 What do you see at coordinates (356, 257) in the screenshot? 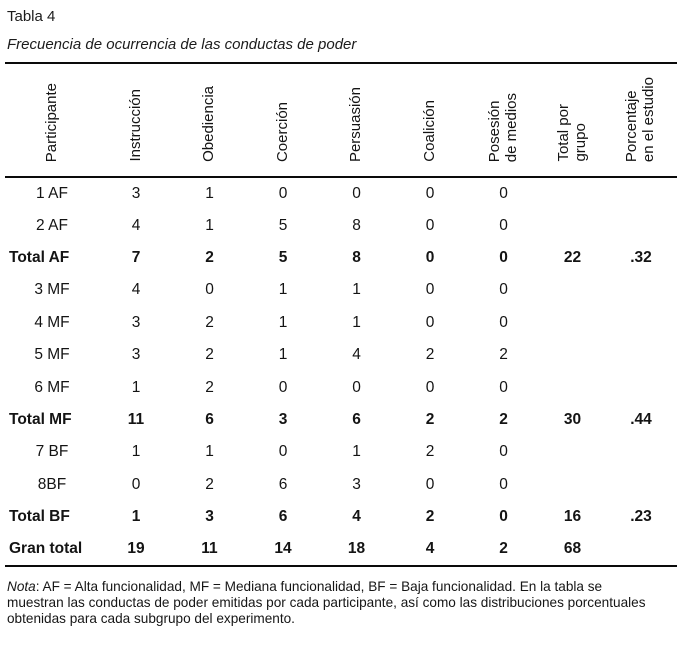
I see `value-cell: 8` at bounding box center [356, 257].